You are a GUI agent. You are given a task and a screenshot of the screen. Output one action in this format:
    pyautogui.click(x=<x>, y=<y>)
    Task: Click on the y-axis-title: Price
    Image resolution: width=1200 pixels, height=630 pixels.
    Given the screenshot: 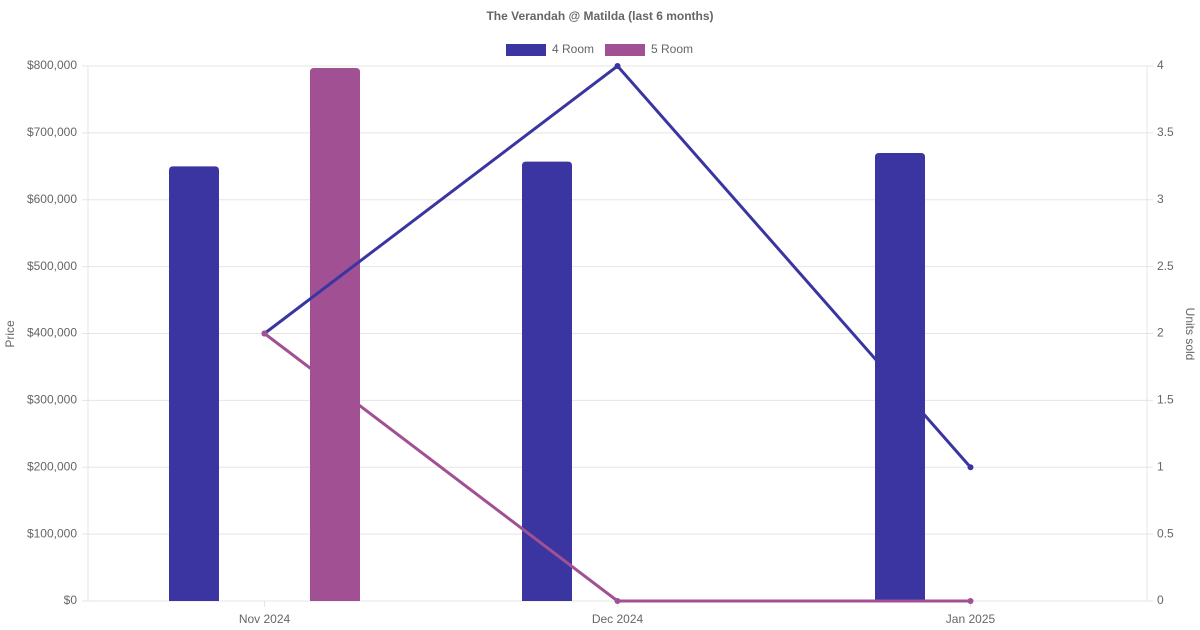 What is the action you would take?
    pyautogui.click(x=10, y=334)
    